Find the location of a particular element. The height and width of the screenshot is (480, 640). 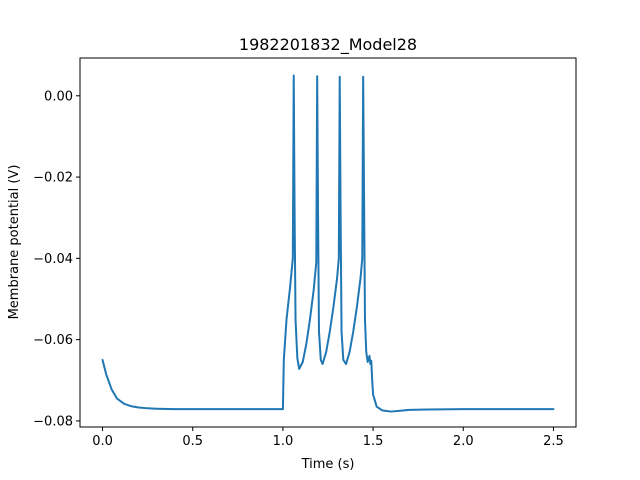

x-axis: 0.0 0.5 1.0 1.5 2.0 2.5 is located at coordinates (328, 438).